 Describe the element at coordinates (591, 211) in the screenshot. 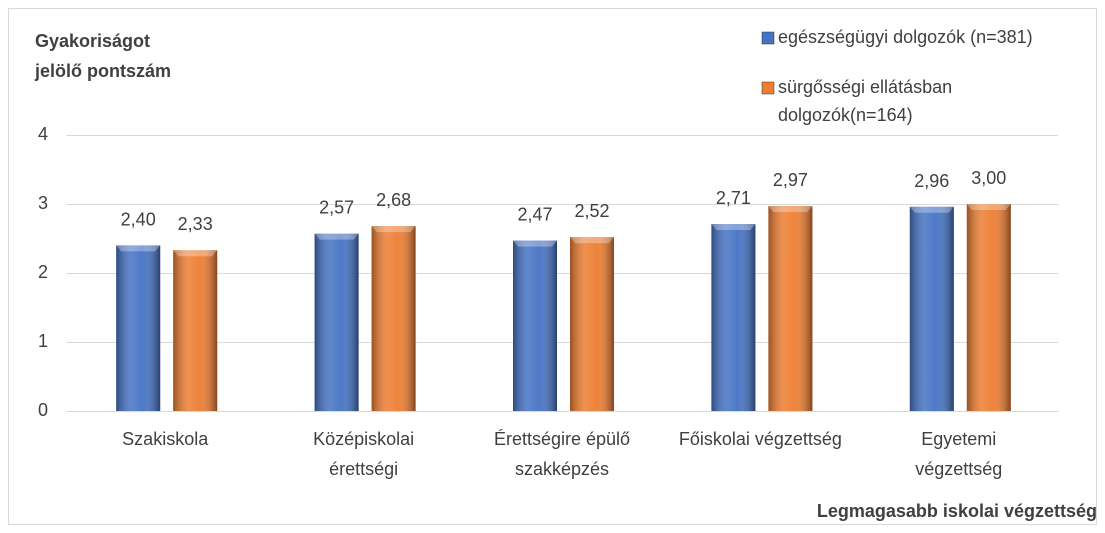

I see `value-label: 2,52` at that location.